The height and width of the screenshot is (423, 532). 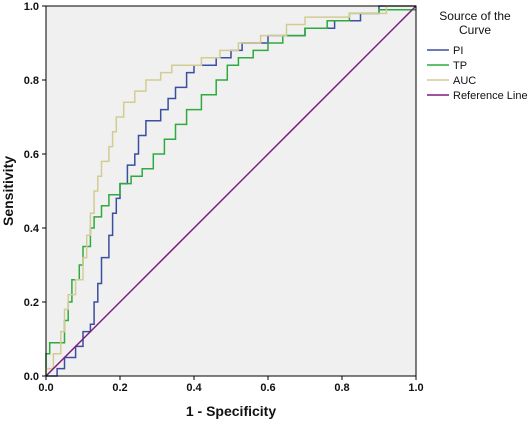 I want to click on legend-label-auc: AUC, so click(x=464, y=81).